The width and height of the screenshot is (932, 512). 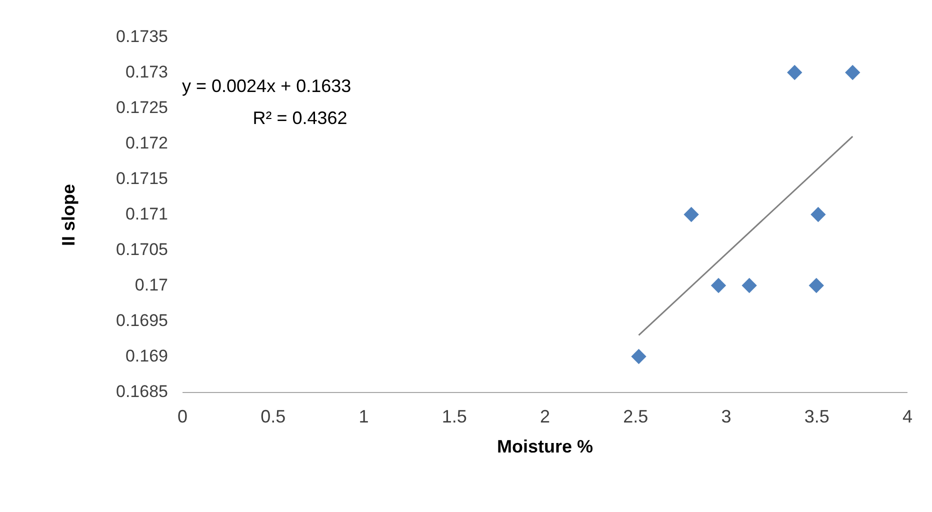 I want to click on y-tick-label: 0.1715, so click(x=142, y=178).